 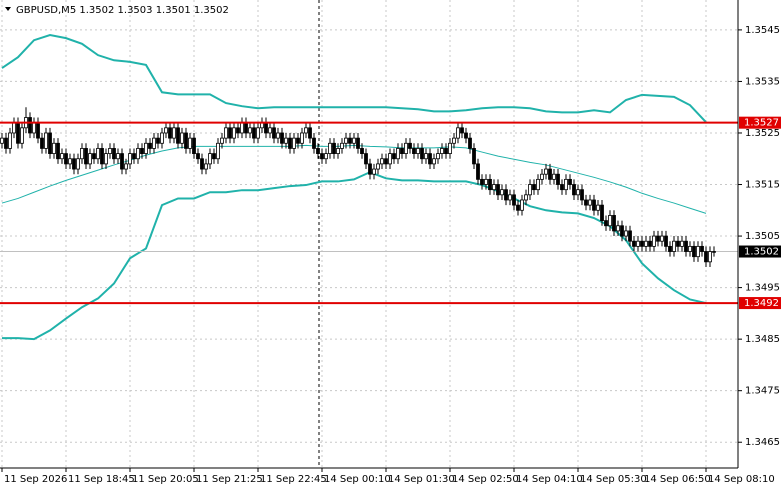 I want to click on x-tick-label: 11 Sep 2026, so click(x=35, y=479).